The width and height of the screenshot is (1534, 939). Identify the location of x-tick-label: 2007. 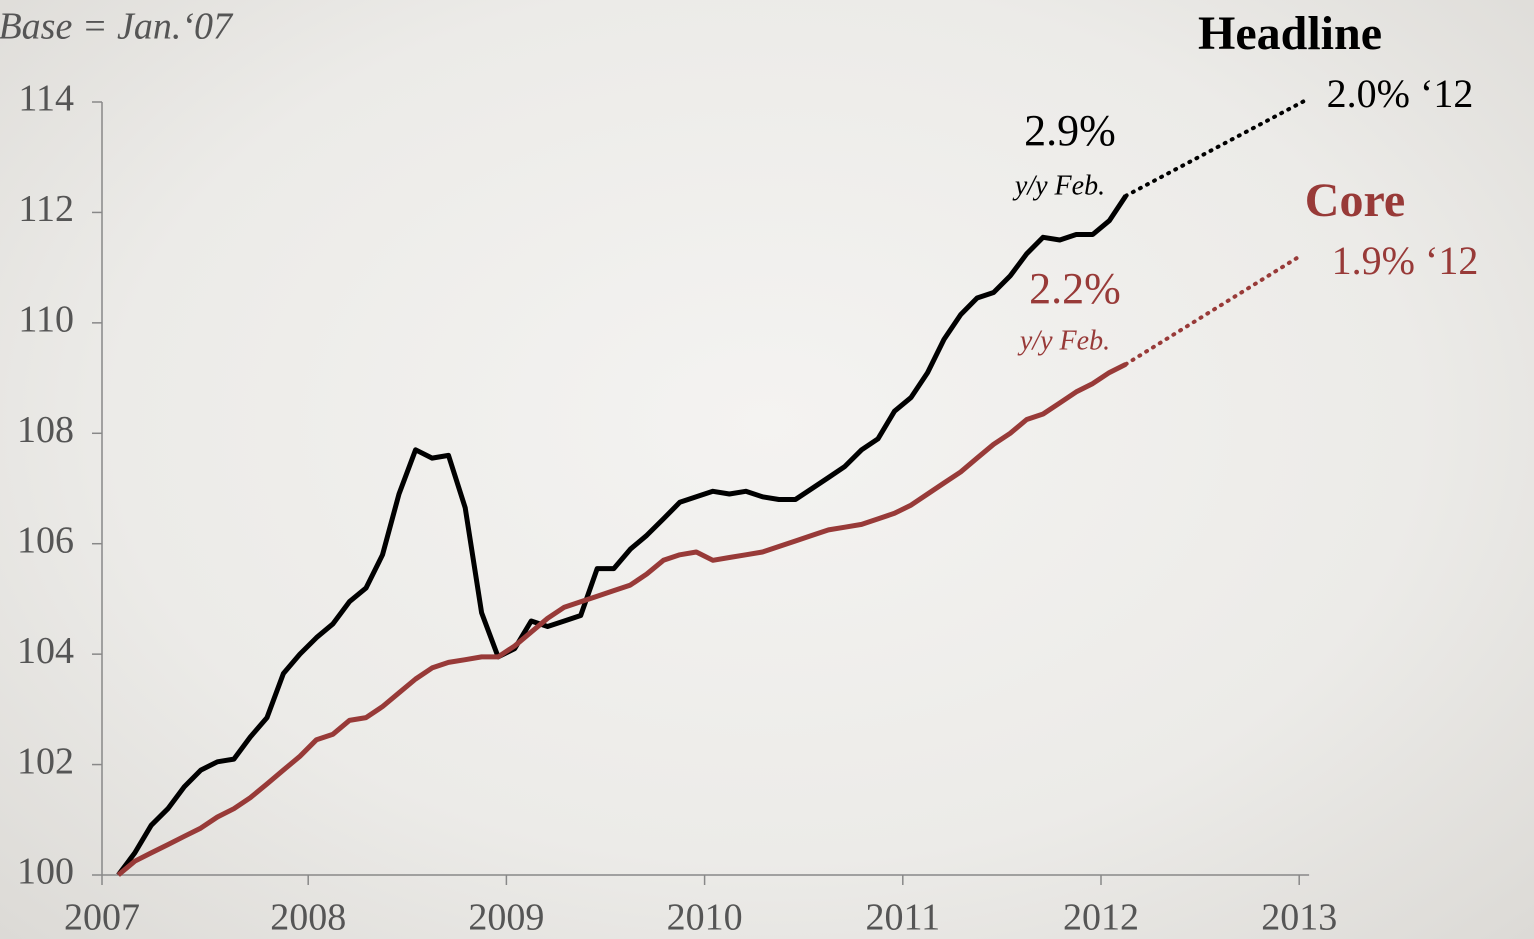
(102, 918).